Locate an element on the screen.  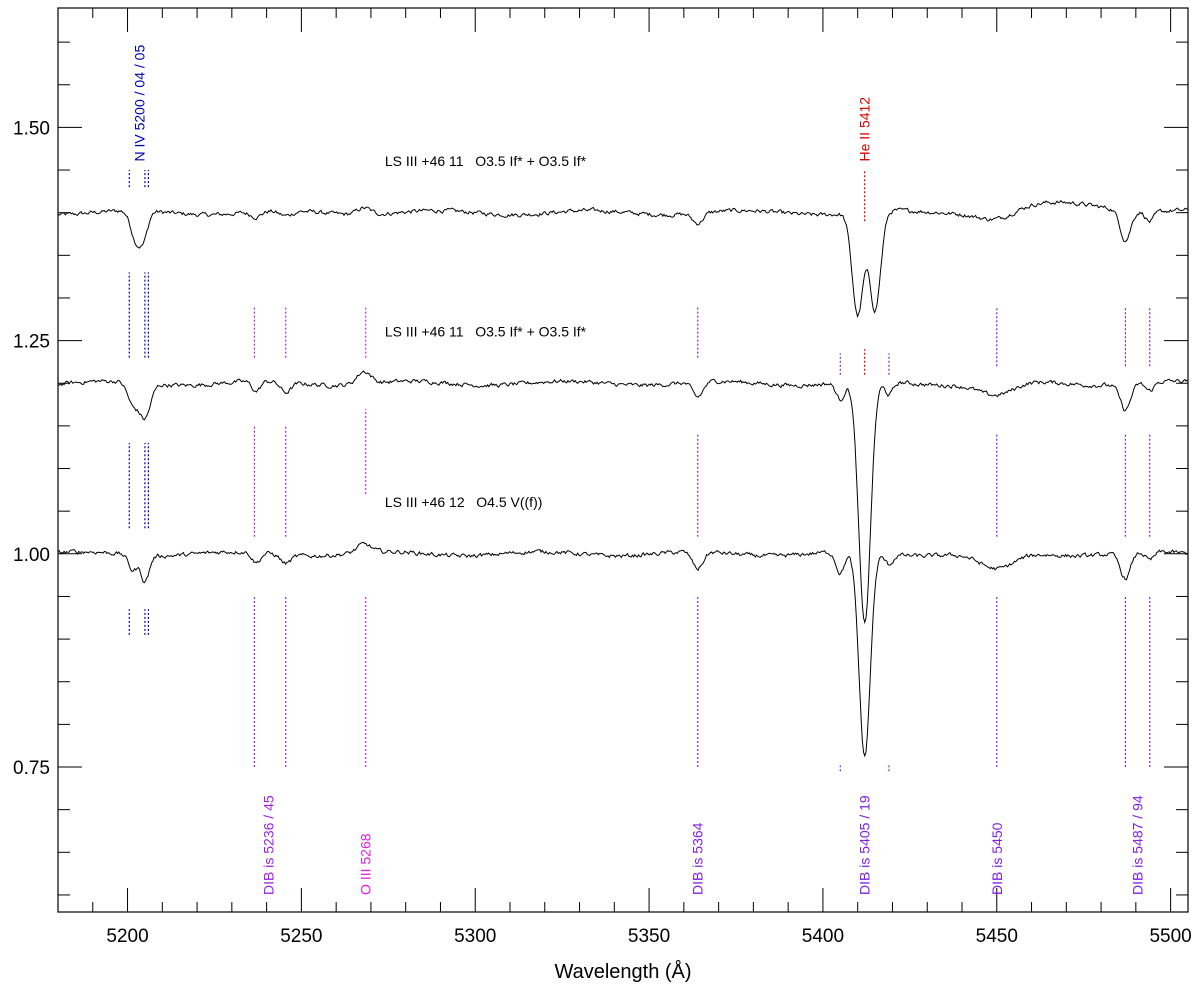
y-tick-label: 0.75 is located at coordinates (31, 768).